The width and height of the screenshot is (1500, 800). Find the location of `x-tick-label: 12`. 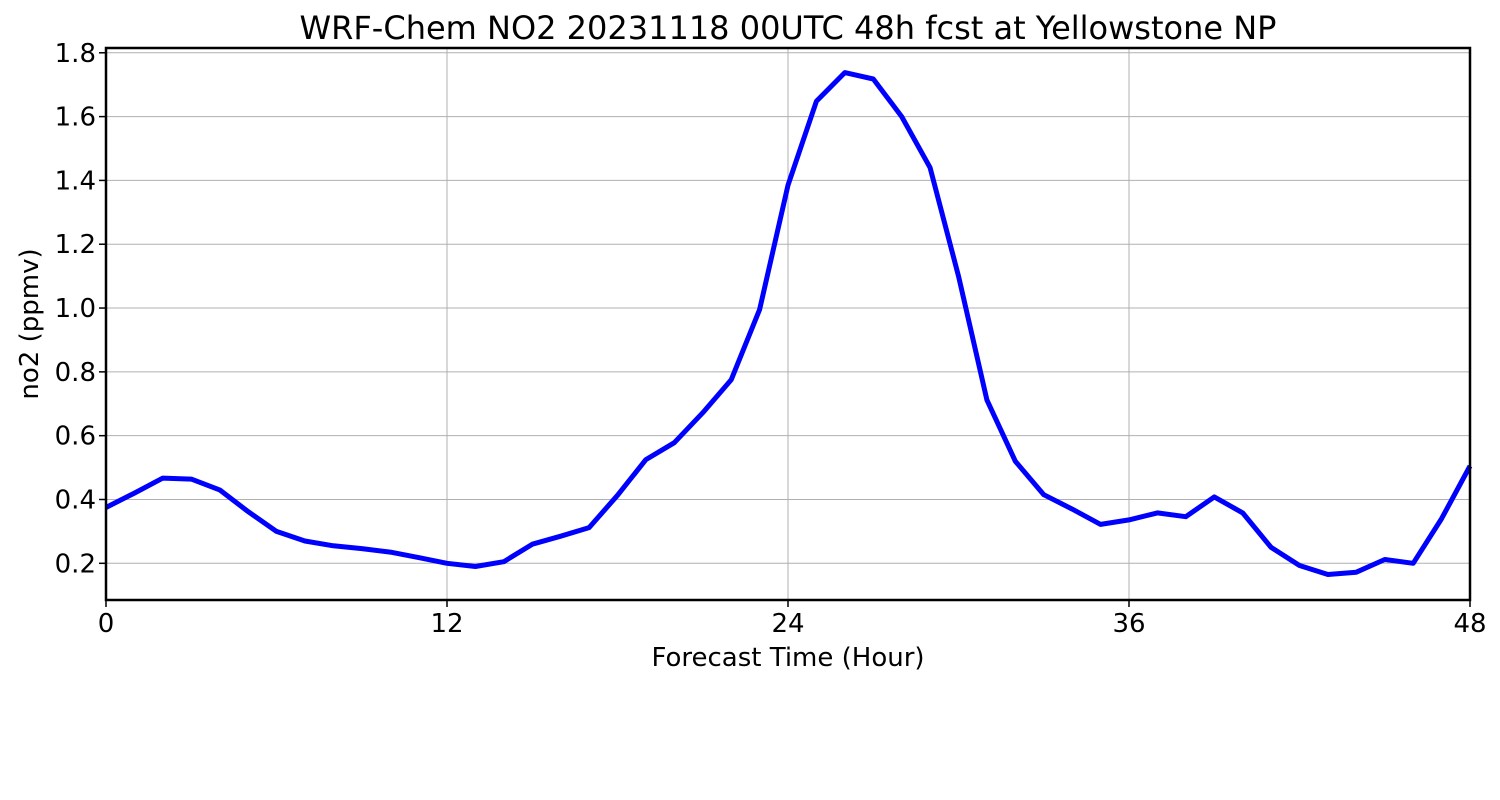

x-tick-label: 12 is located at coordinates (446, 624).